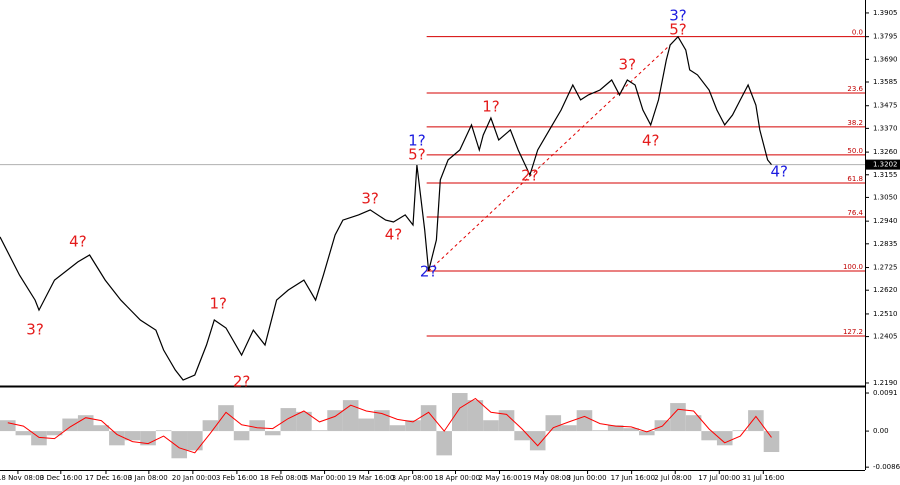  I want to click on x-tick-label: 2 Jul 08:00, so click(673, 478).